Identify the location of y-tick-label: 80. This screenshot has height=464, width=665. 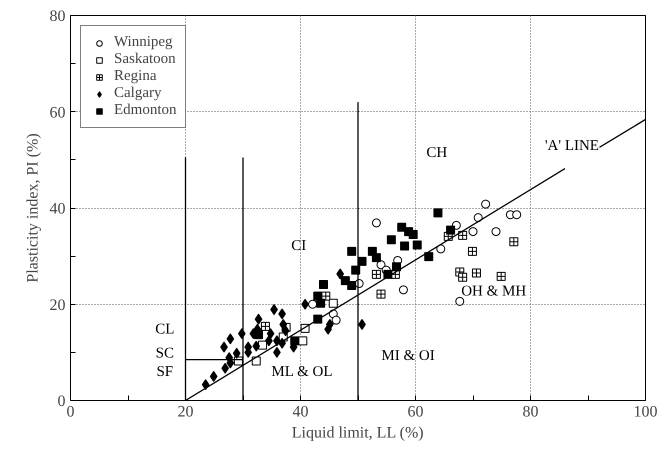
(58, 16).